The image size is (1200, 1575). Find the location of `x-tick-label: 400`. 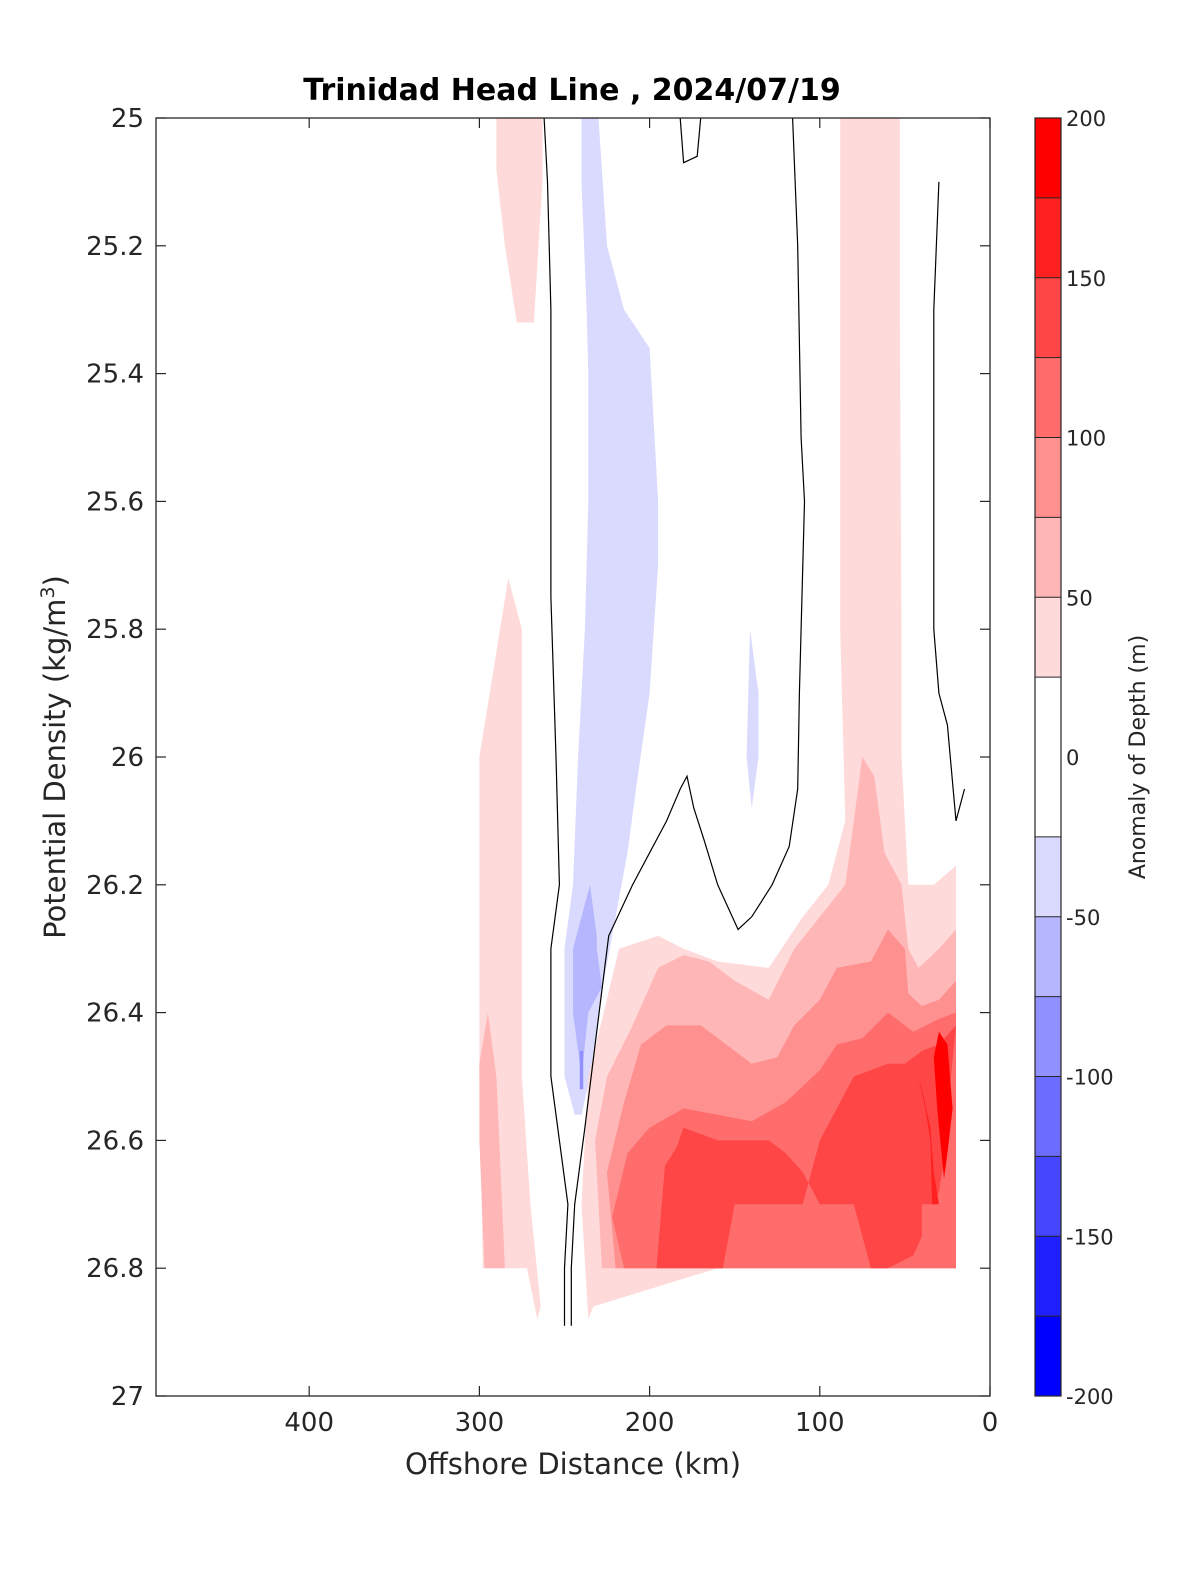

x-tick-label: 400 is located at coordinates (309, 1423).